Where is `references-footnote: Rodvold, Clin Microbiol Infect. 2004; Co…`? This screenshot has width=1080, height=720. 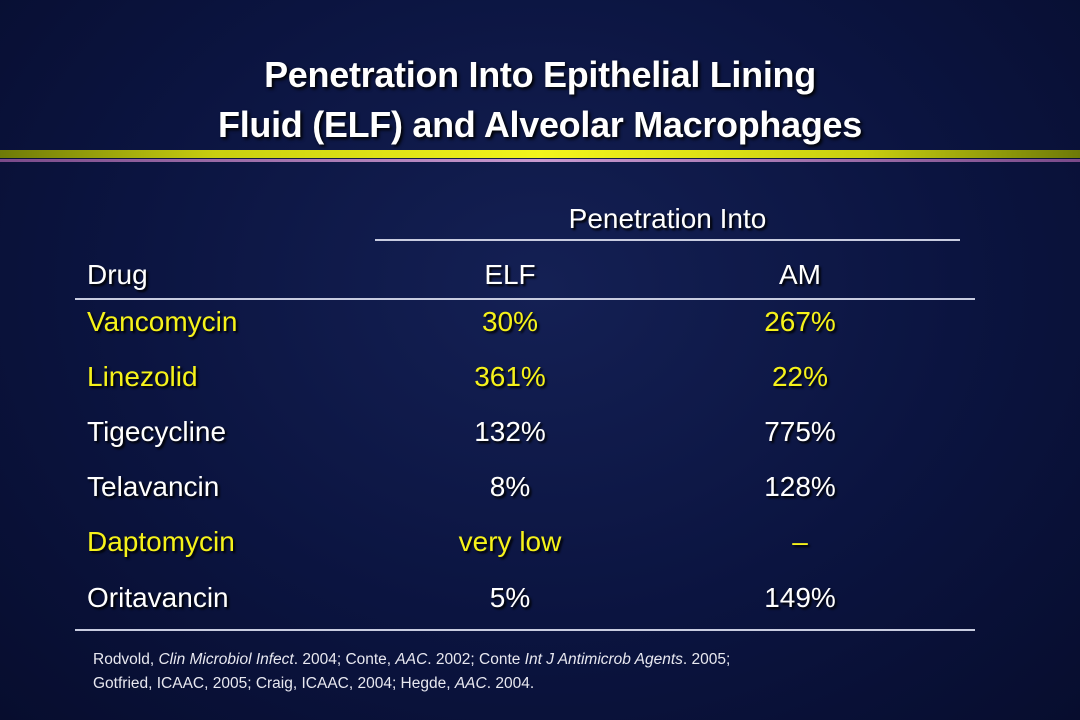 references-footnote: Rodvold, Clin Microbiol Infect. 2004; Co… is located at coordinates (543, 672).